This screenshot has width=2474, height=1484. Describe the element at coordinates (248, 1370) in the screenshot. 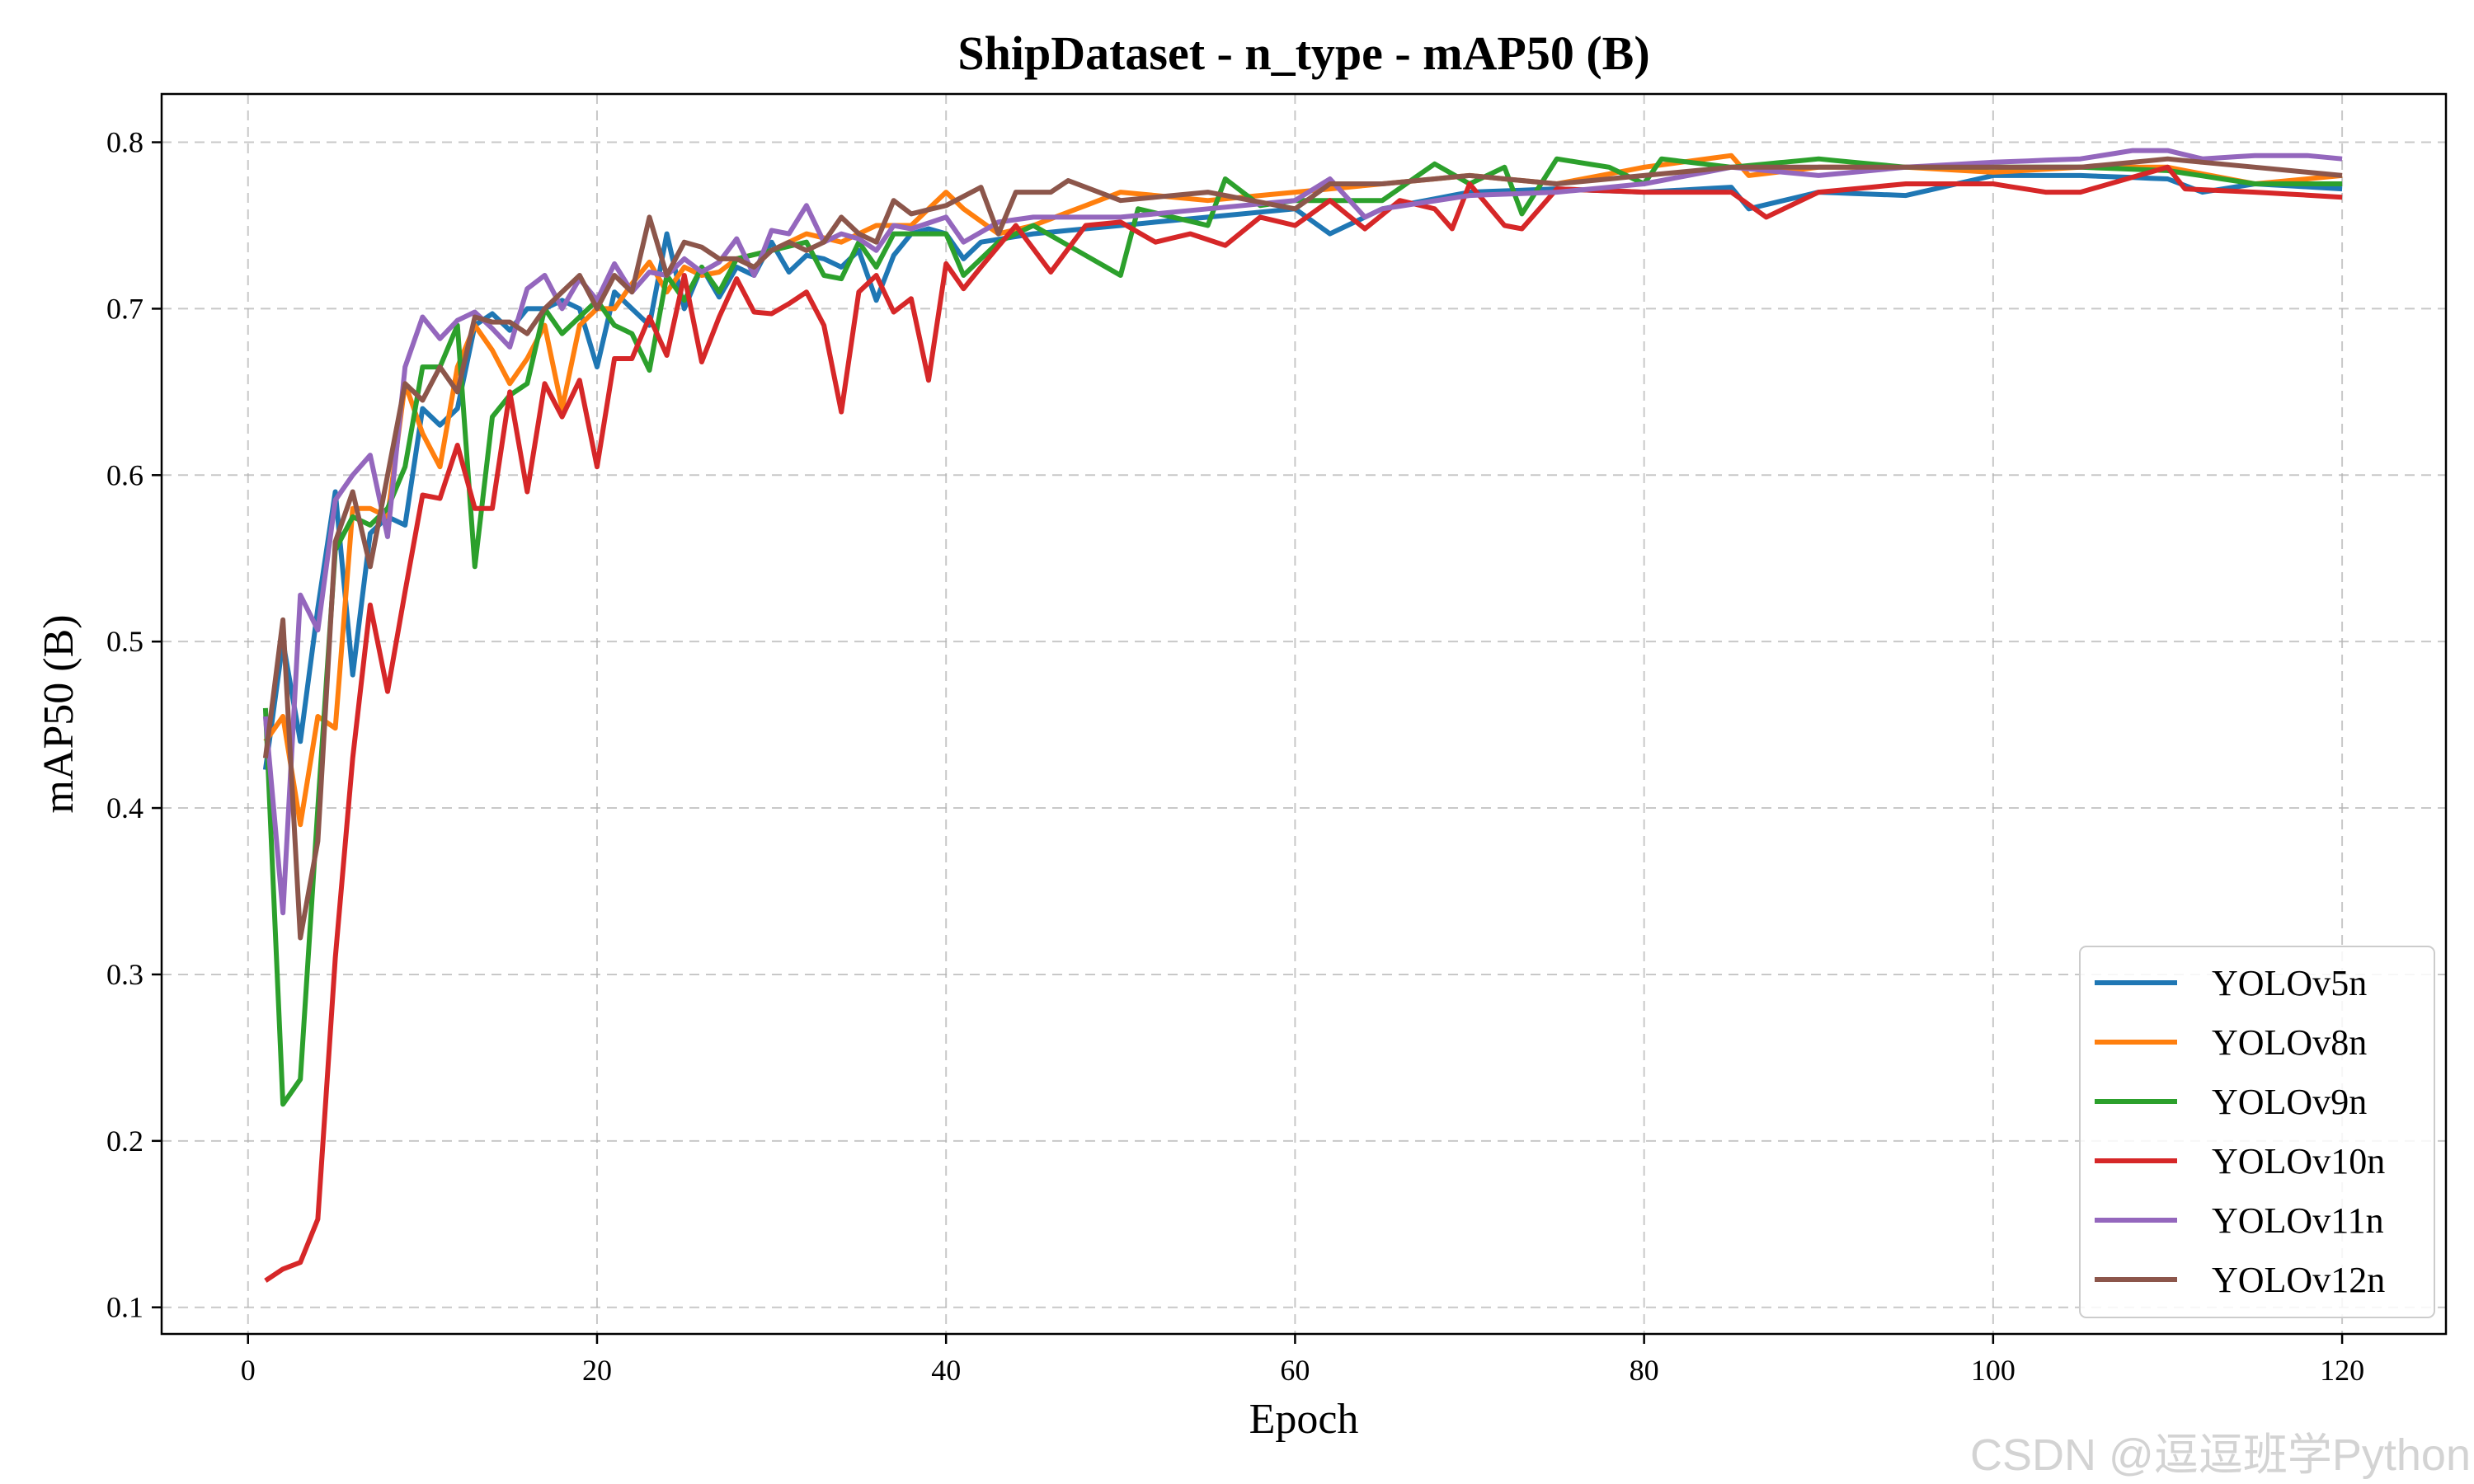

I see `x-tick-label: 0` at that location.